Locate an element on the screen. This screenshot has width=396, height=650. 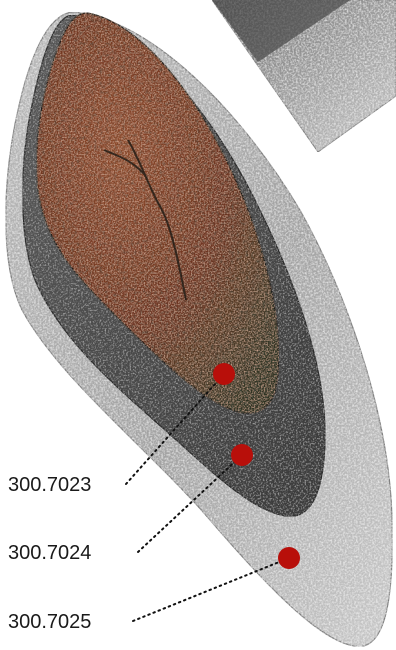
sample-label-300-7024: 300.7024 is located at coordinates (49, 553).